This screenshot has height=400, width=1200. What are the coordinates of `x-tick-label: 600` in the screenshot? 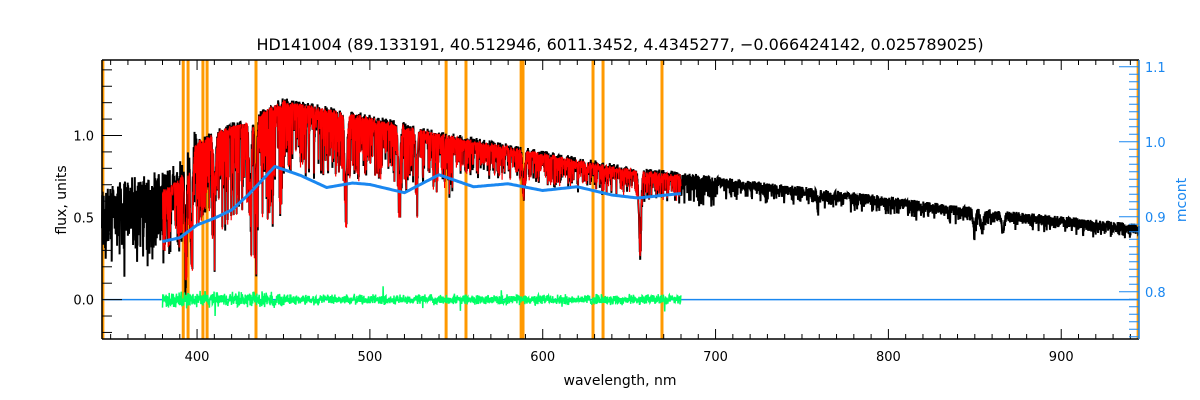 It's located at (542, 357).